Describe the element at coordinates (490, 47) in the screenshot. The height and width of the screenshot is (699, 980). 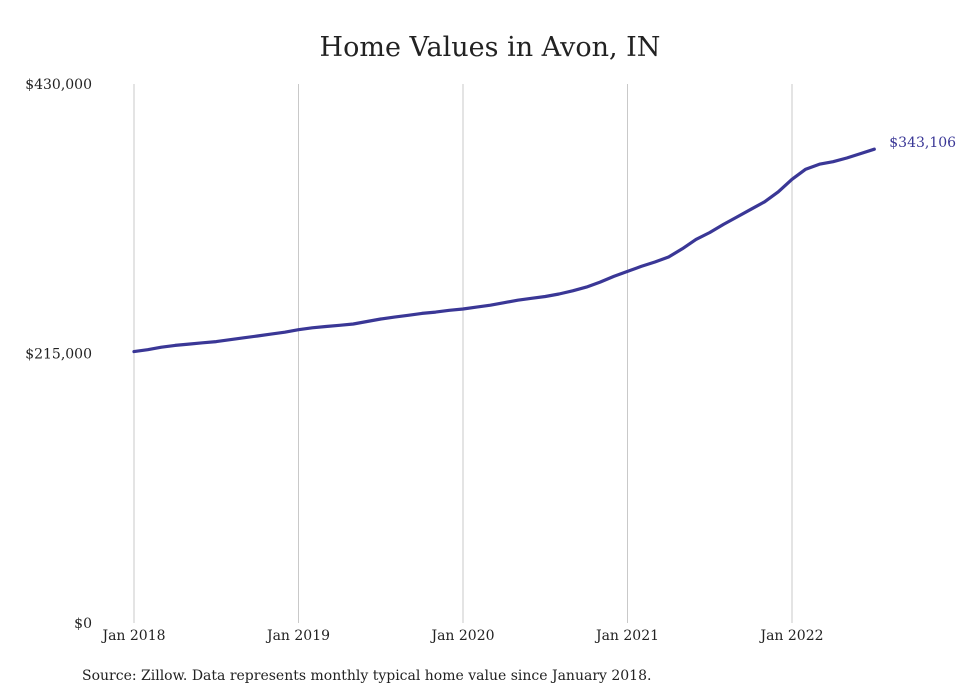
I see `chart-title: Home Values in Avon, IN` at that location.